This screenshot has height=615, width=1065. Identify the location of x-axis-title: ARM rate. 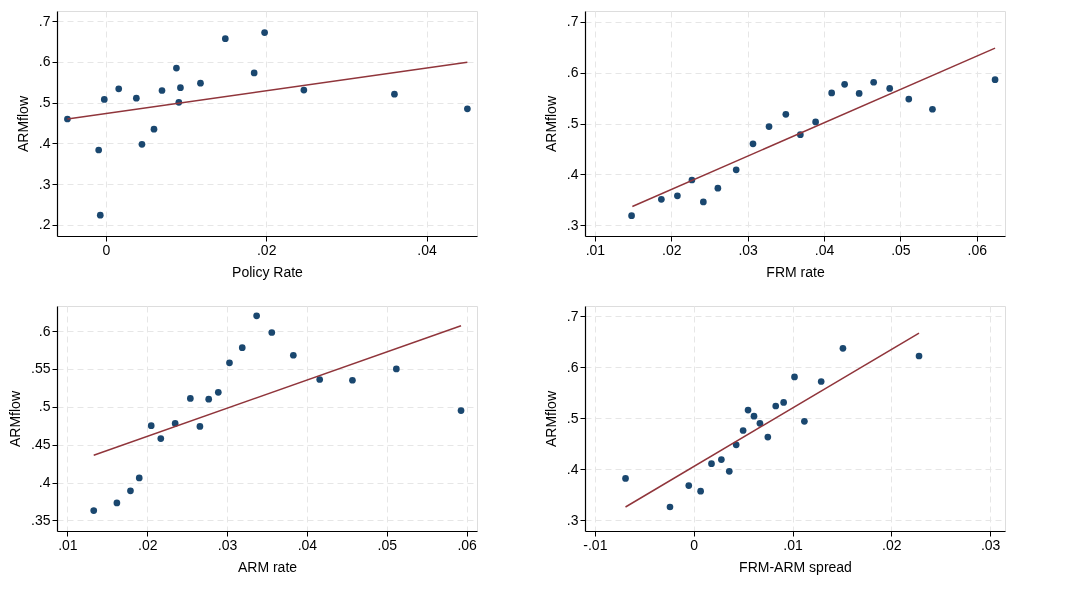
(267, 566).